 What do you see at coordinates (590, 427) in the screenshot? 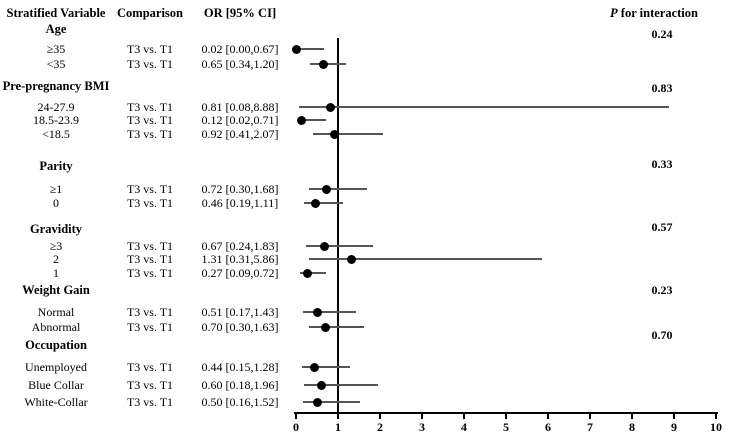
I see `x-axis-tick-label: 7` at bounding box center [590, 427].